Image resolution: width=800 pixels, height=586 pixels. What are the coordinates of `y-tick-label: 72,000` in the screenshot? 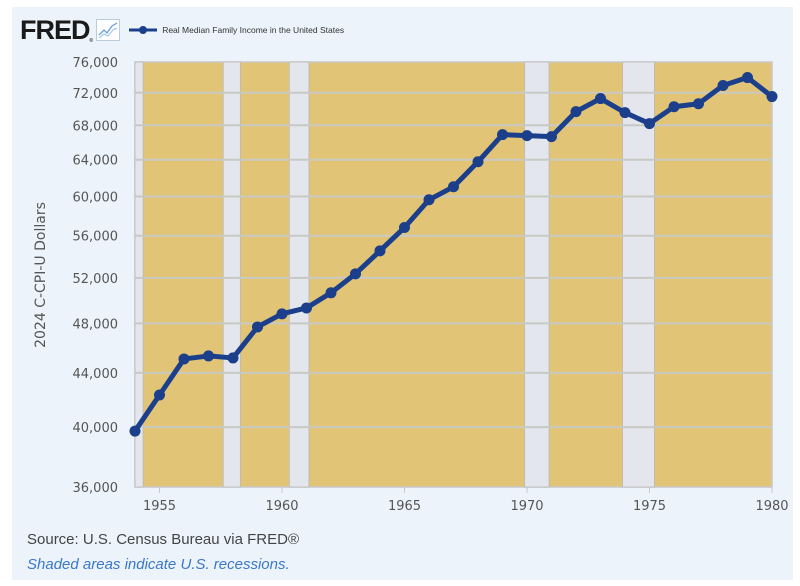 It's located at (96, 94).